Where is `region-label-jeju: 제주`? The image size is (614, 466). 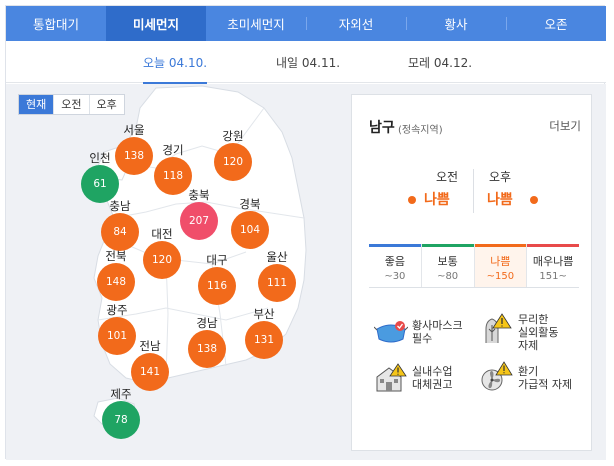
region-label-jeju: 제주 is located at coordinates (121, 394).